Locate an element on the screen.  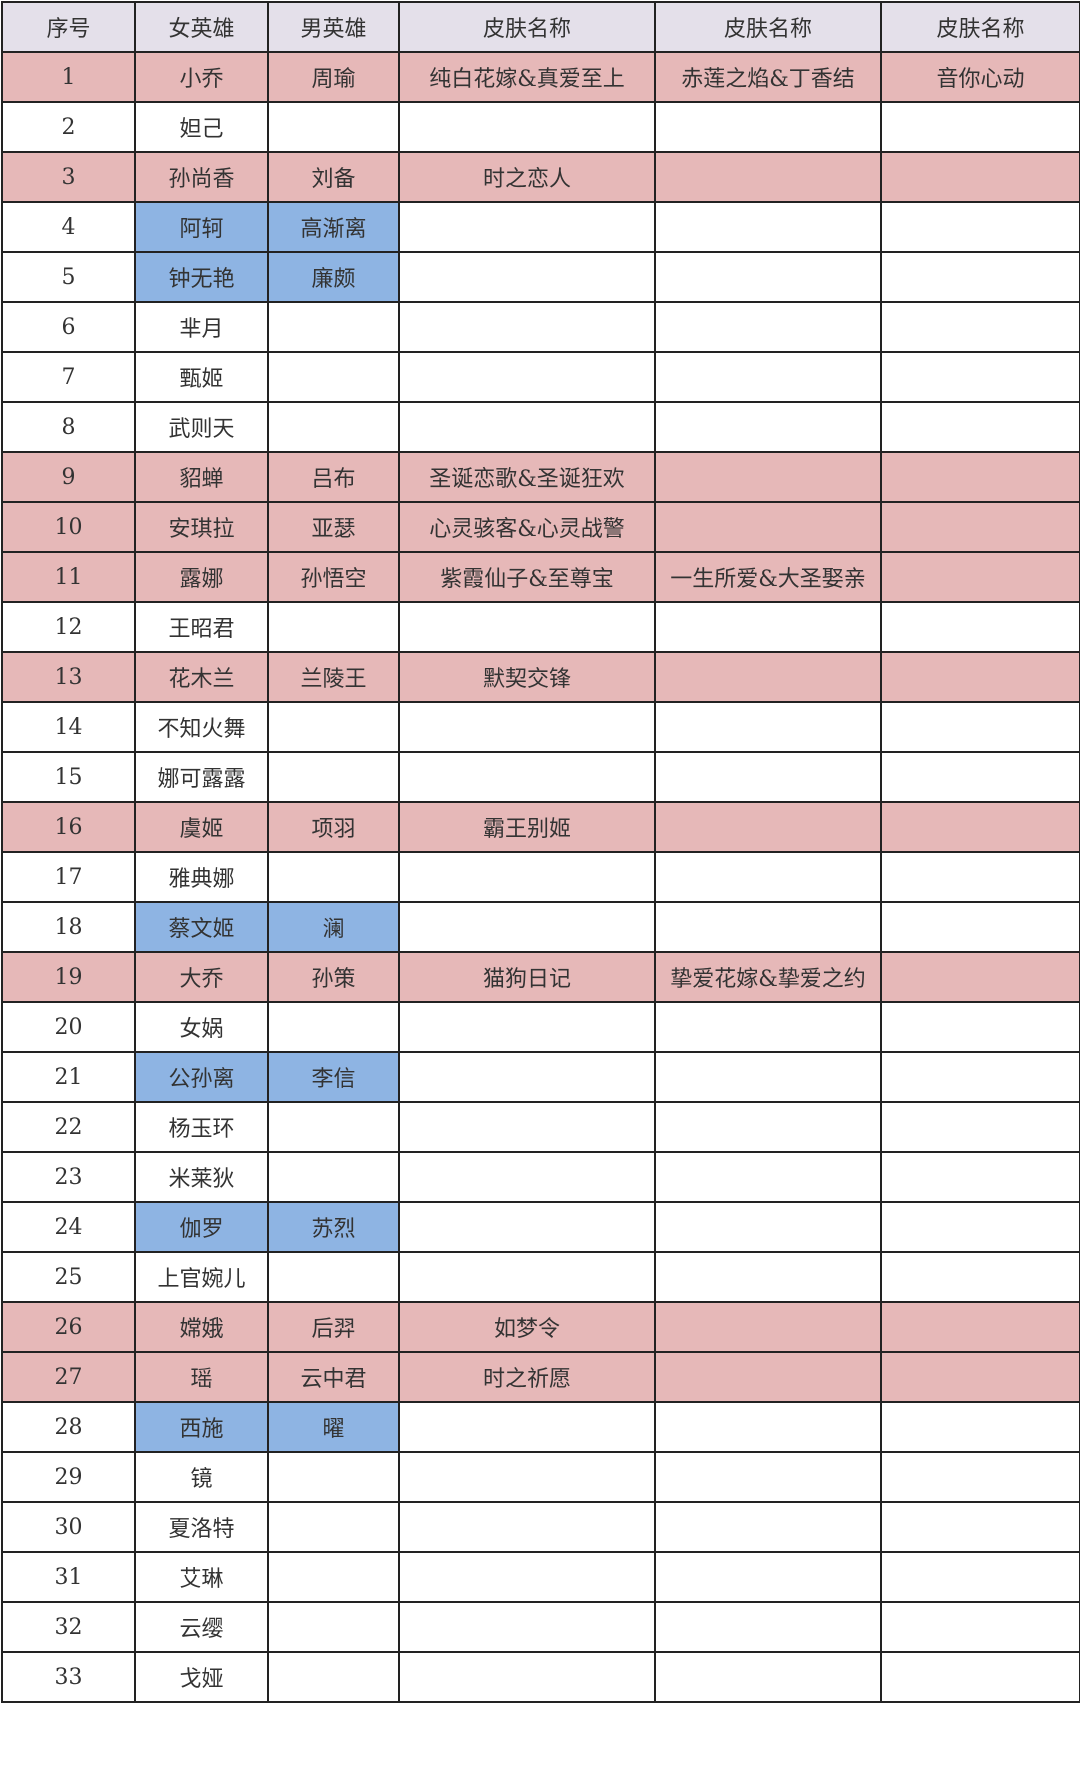
female-hero-cell: 娜可露露 is located at coordinates (201, 777).